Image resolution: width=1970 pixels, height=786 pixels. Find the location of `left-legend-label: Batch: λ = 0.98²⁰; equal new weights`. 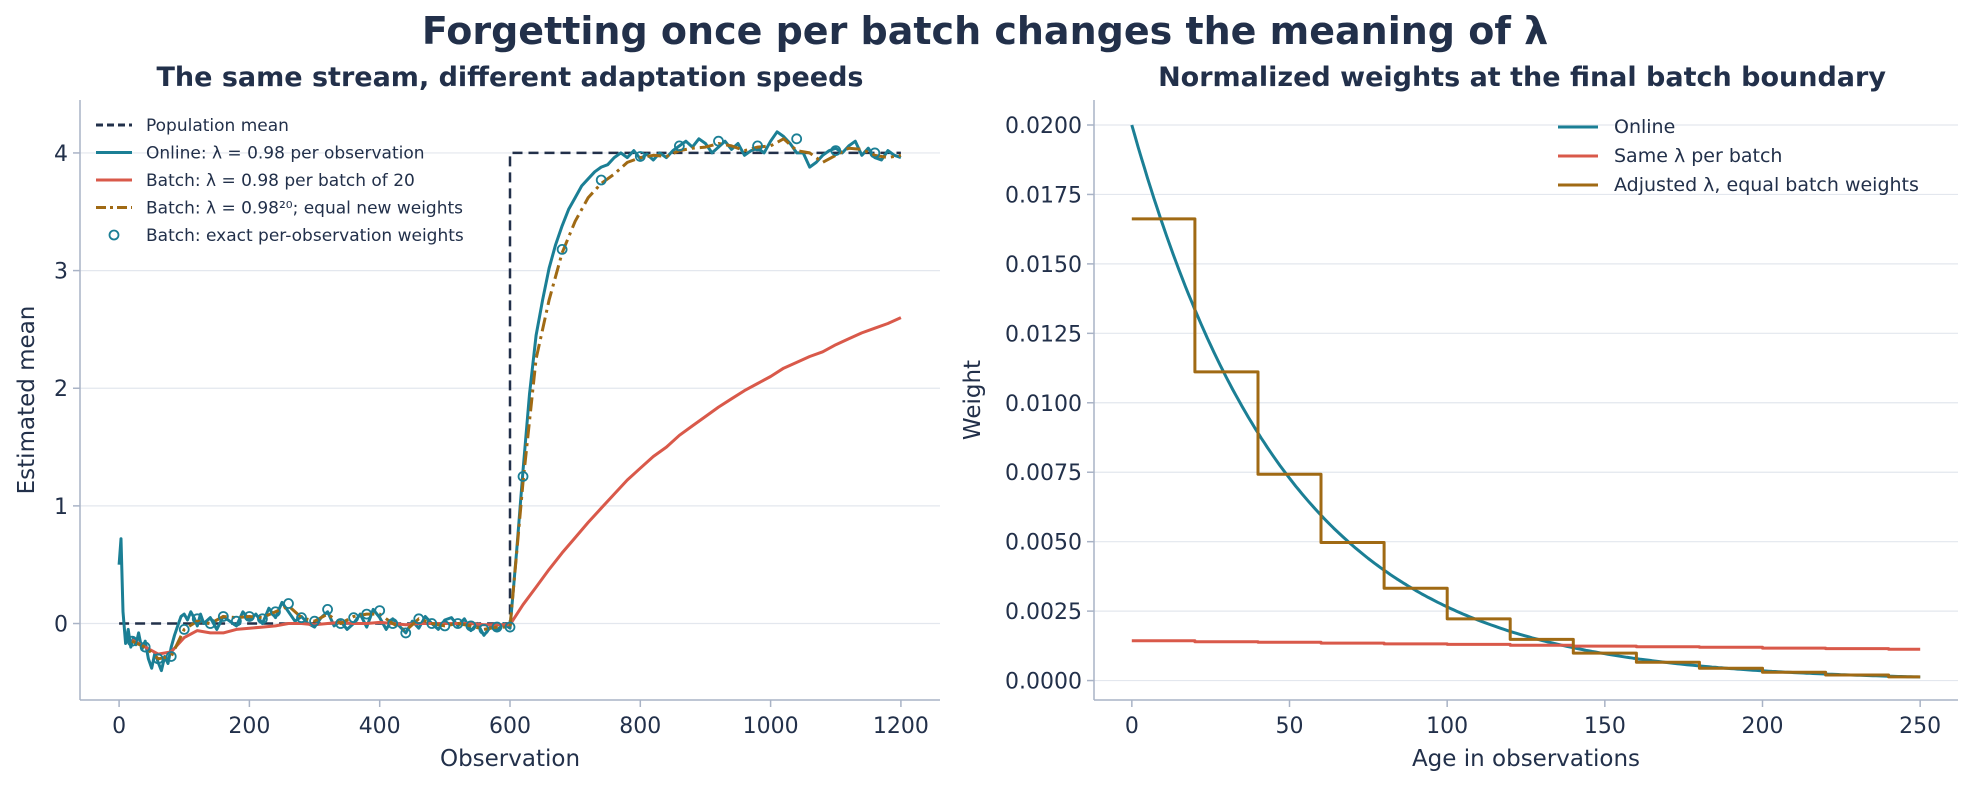

left-legend-label: Batch: λ = 0.98²⁰; equal new weights is located at coordinates (304, 209).